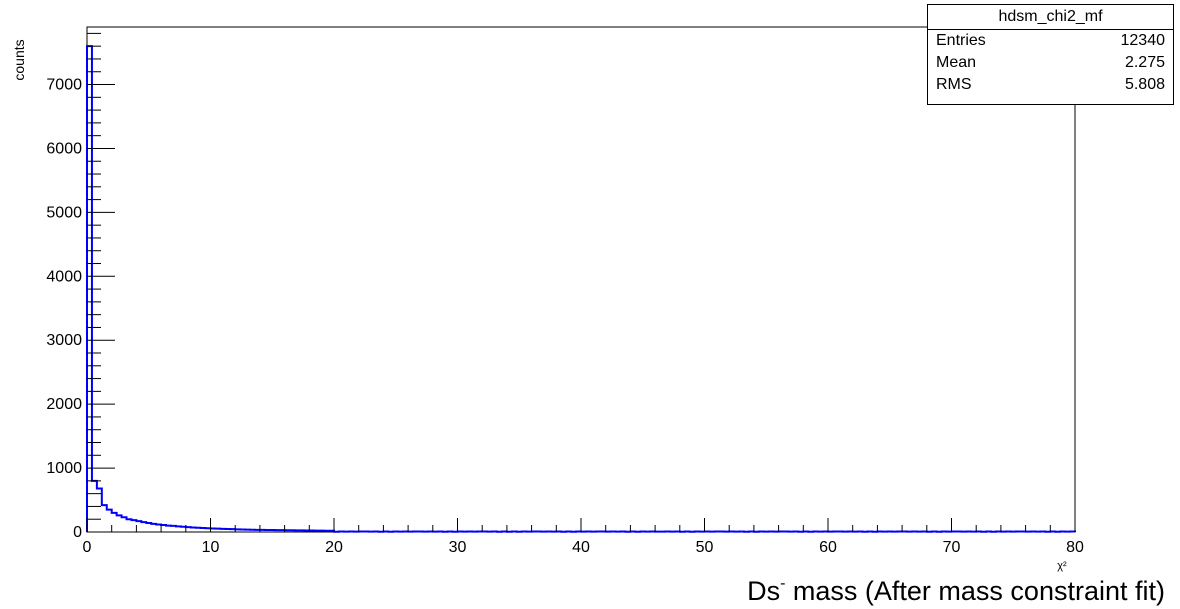 This screenshot has height=609, width=1180. Describe the element at coordinates (1144, 62) in the screenshot. I see `stats-mean-value: 2.275` at that location.